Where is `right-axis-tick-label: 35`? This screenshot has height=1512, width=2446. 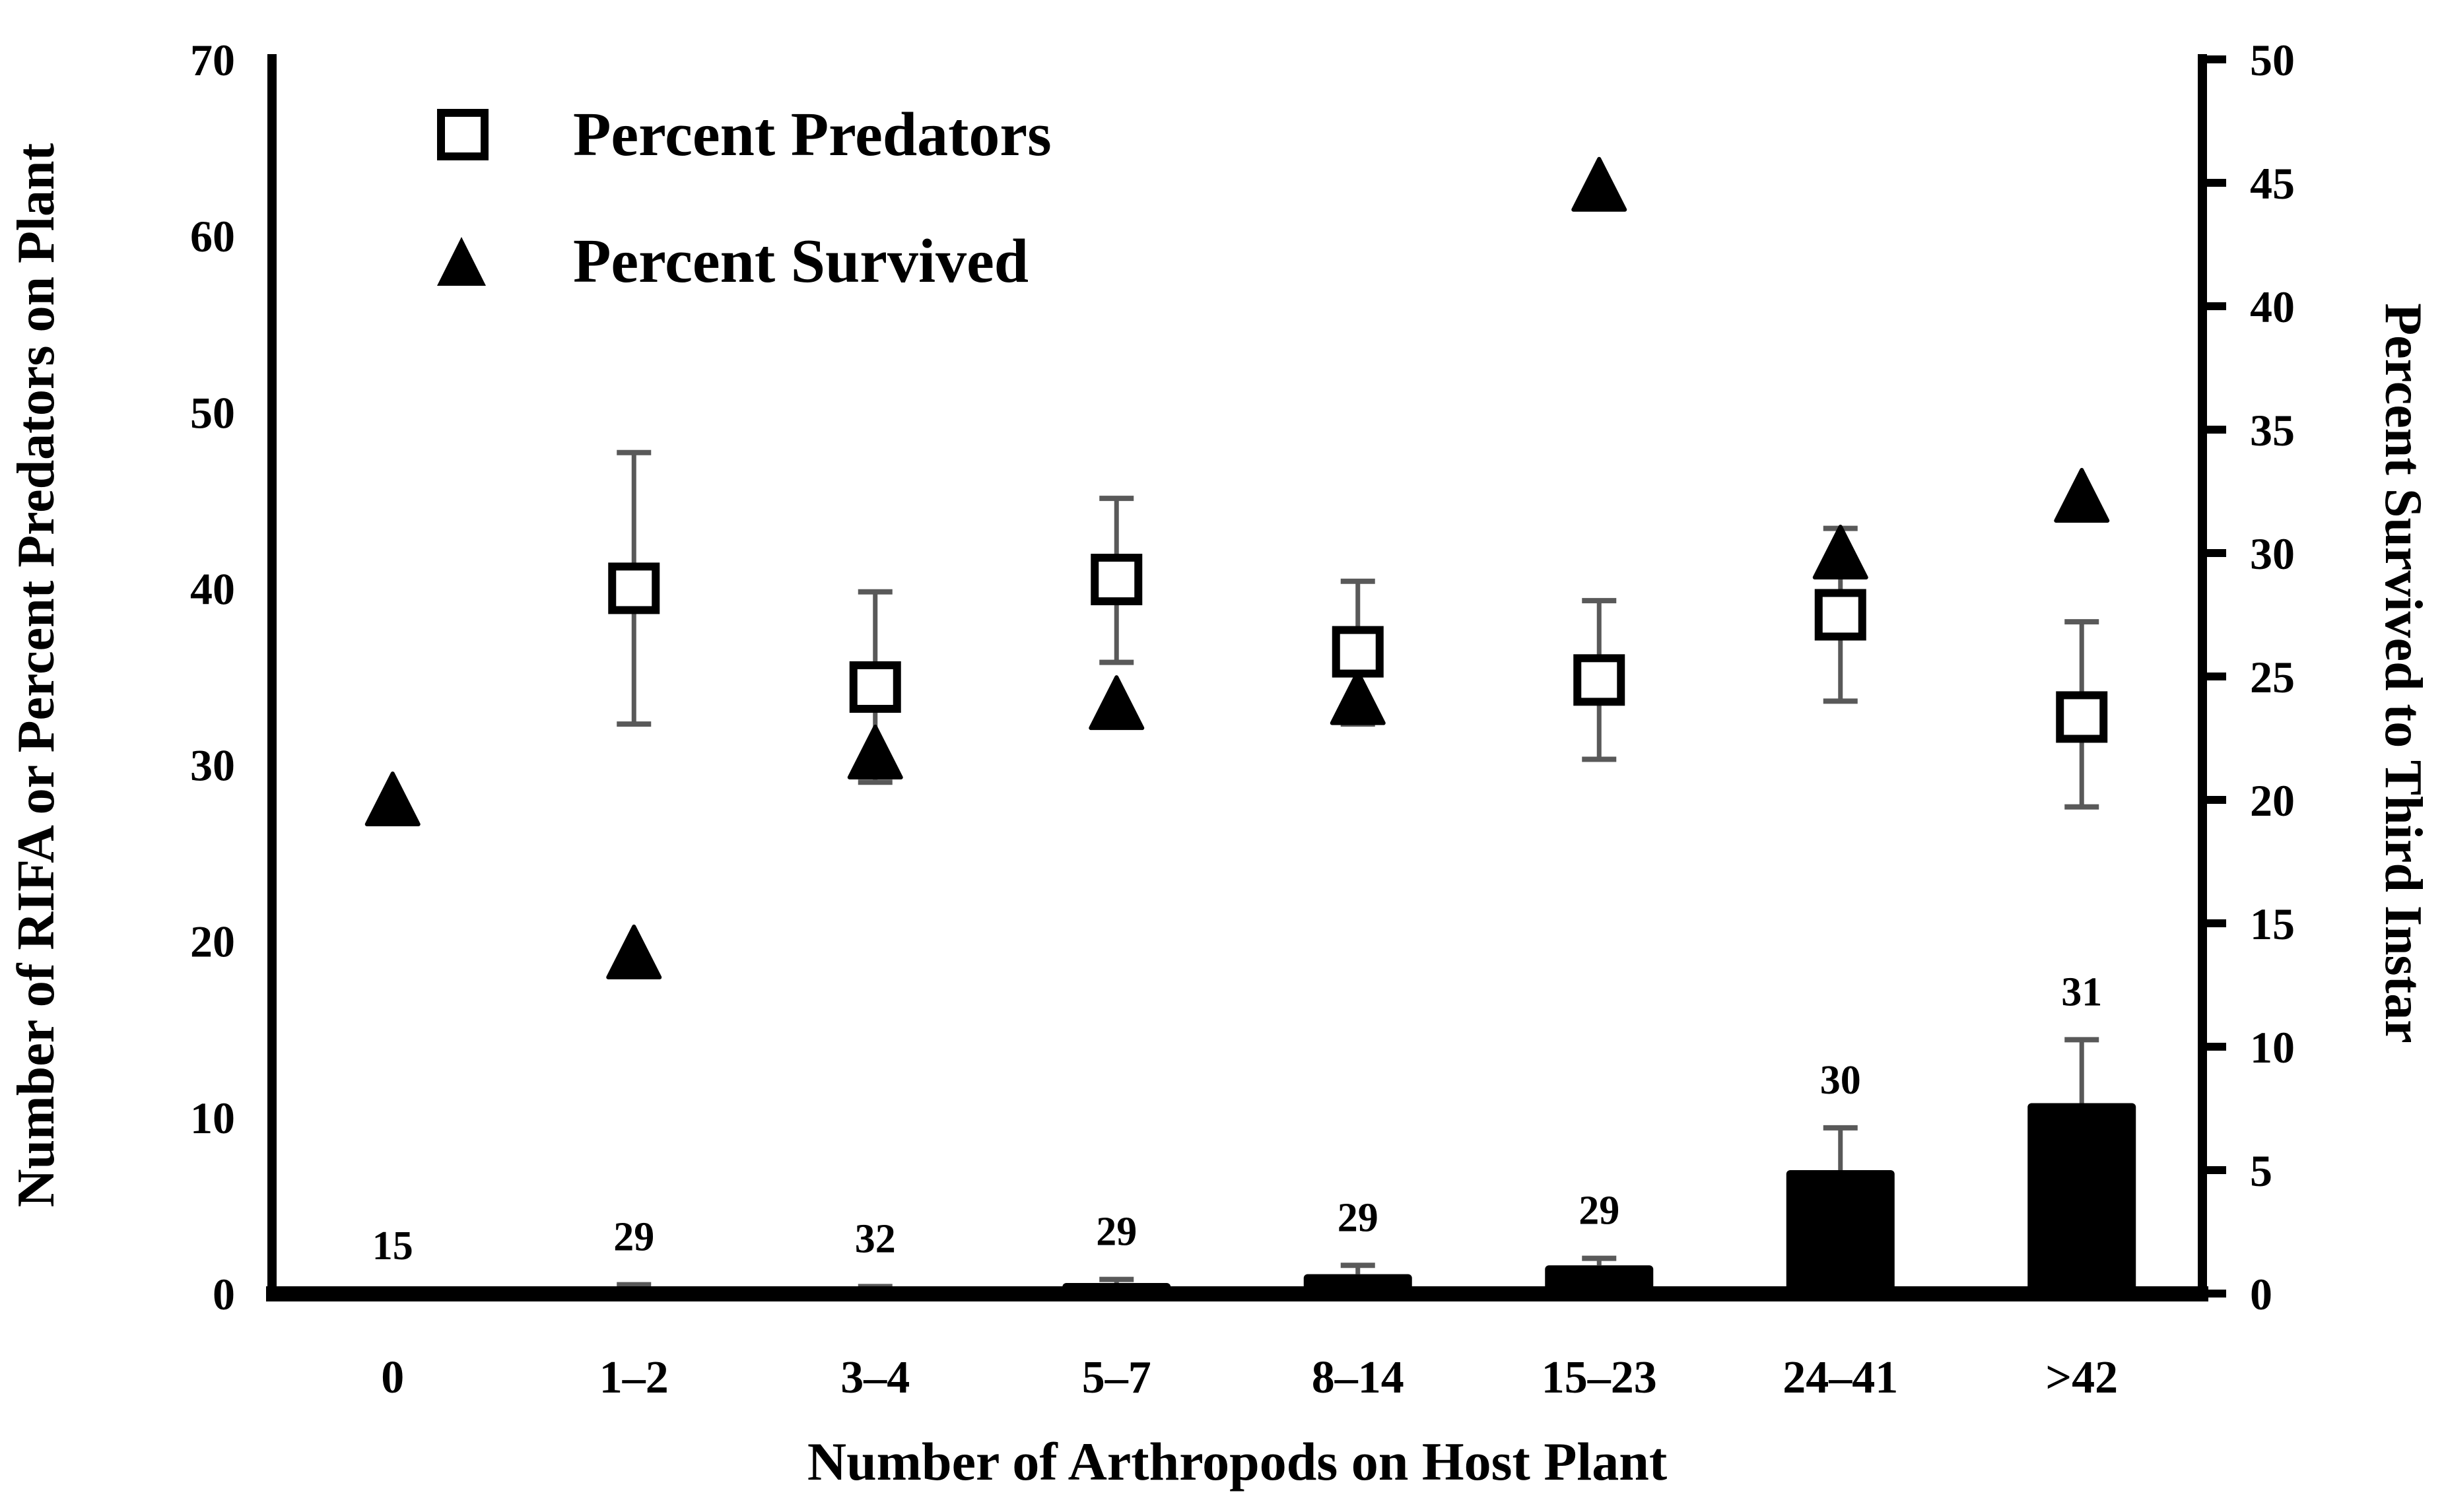 right-axis-tick-label: 35 is located at coordinates (2272, 430).